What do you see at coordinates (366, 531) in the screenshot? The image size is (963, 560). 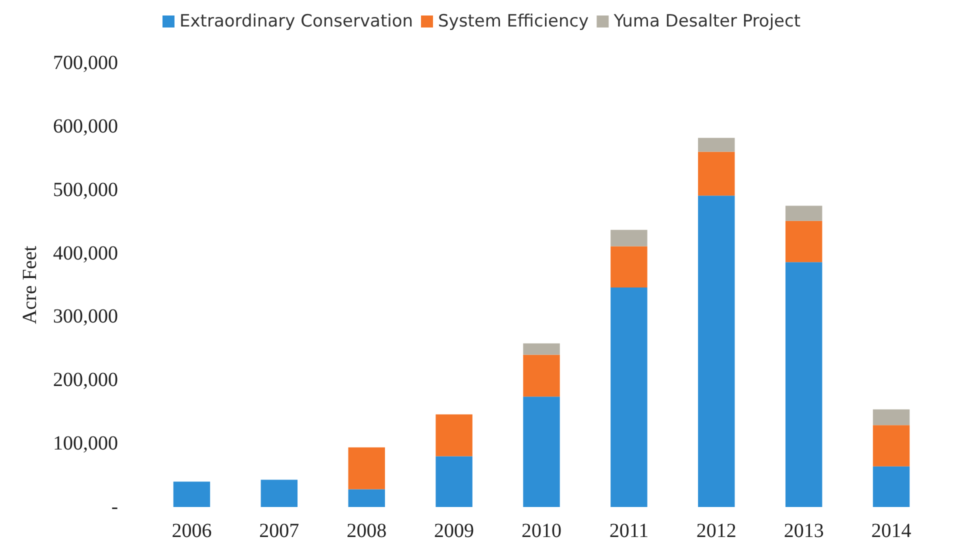 I see `x-tick-label: 2008` at bounding box center [366, 531].